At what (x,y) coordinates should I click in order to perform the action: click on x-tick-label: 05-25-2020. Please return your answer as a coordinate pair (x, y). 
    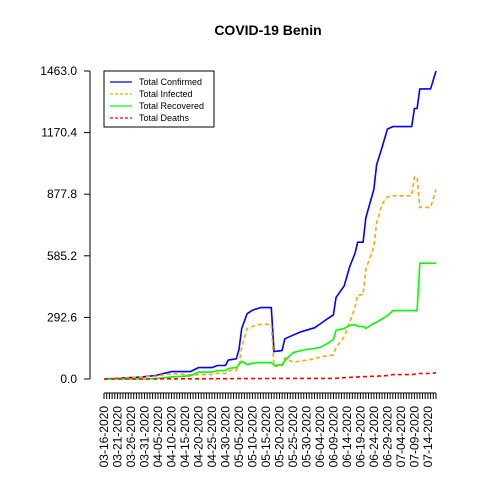
    Looking at the image, I should click on (293, 437).